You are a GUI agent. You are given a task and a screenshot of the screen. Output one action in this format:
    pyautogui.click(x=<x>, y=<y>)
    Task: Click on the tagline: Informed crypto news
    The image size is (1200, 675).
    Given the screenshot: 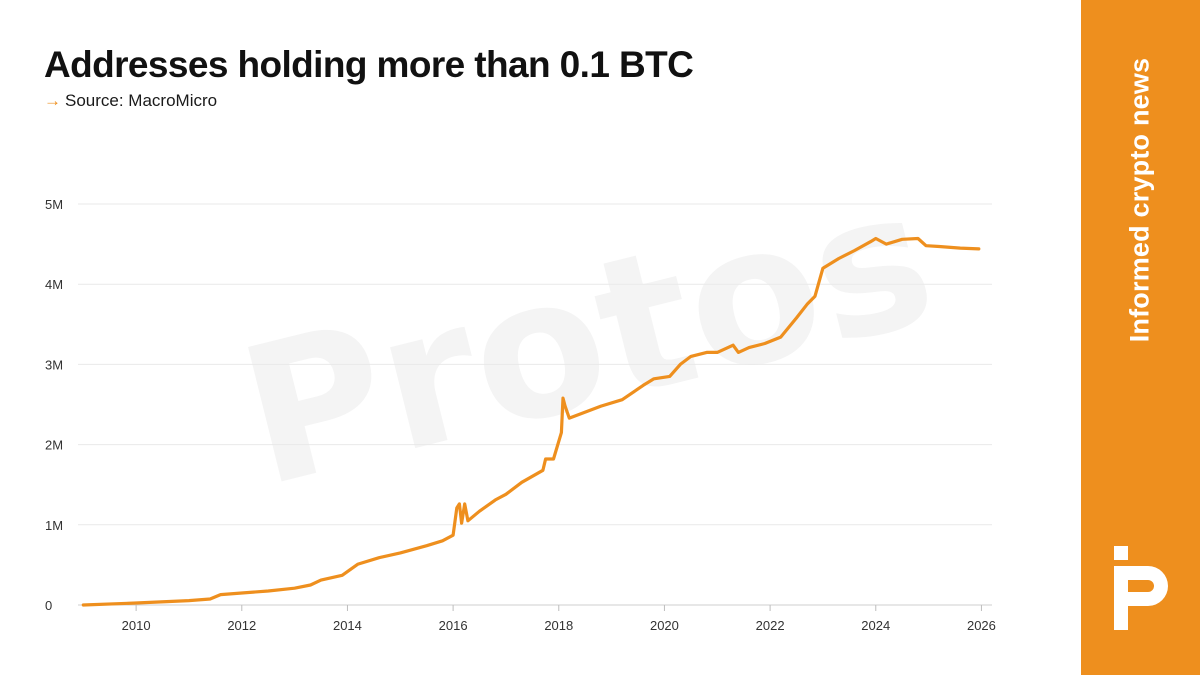 What is the action you would take?
    pyautogui.click(x=1139, y=200)
    